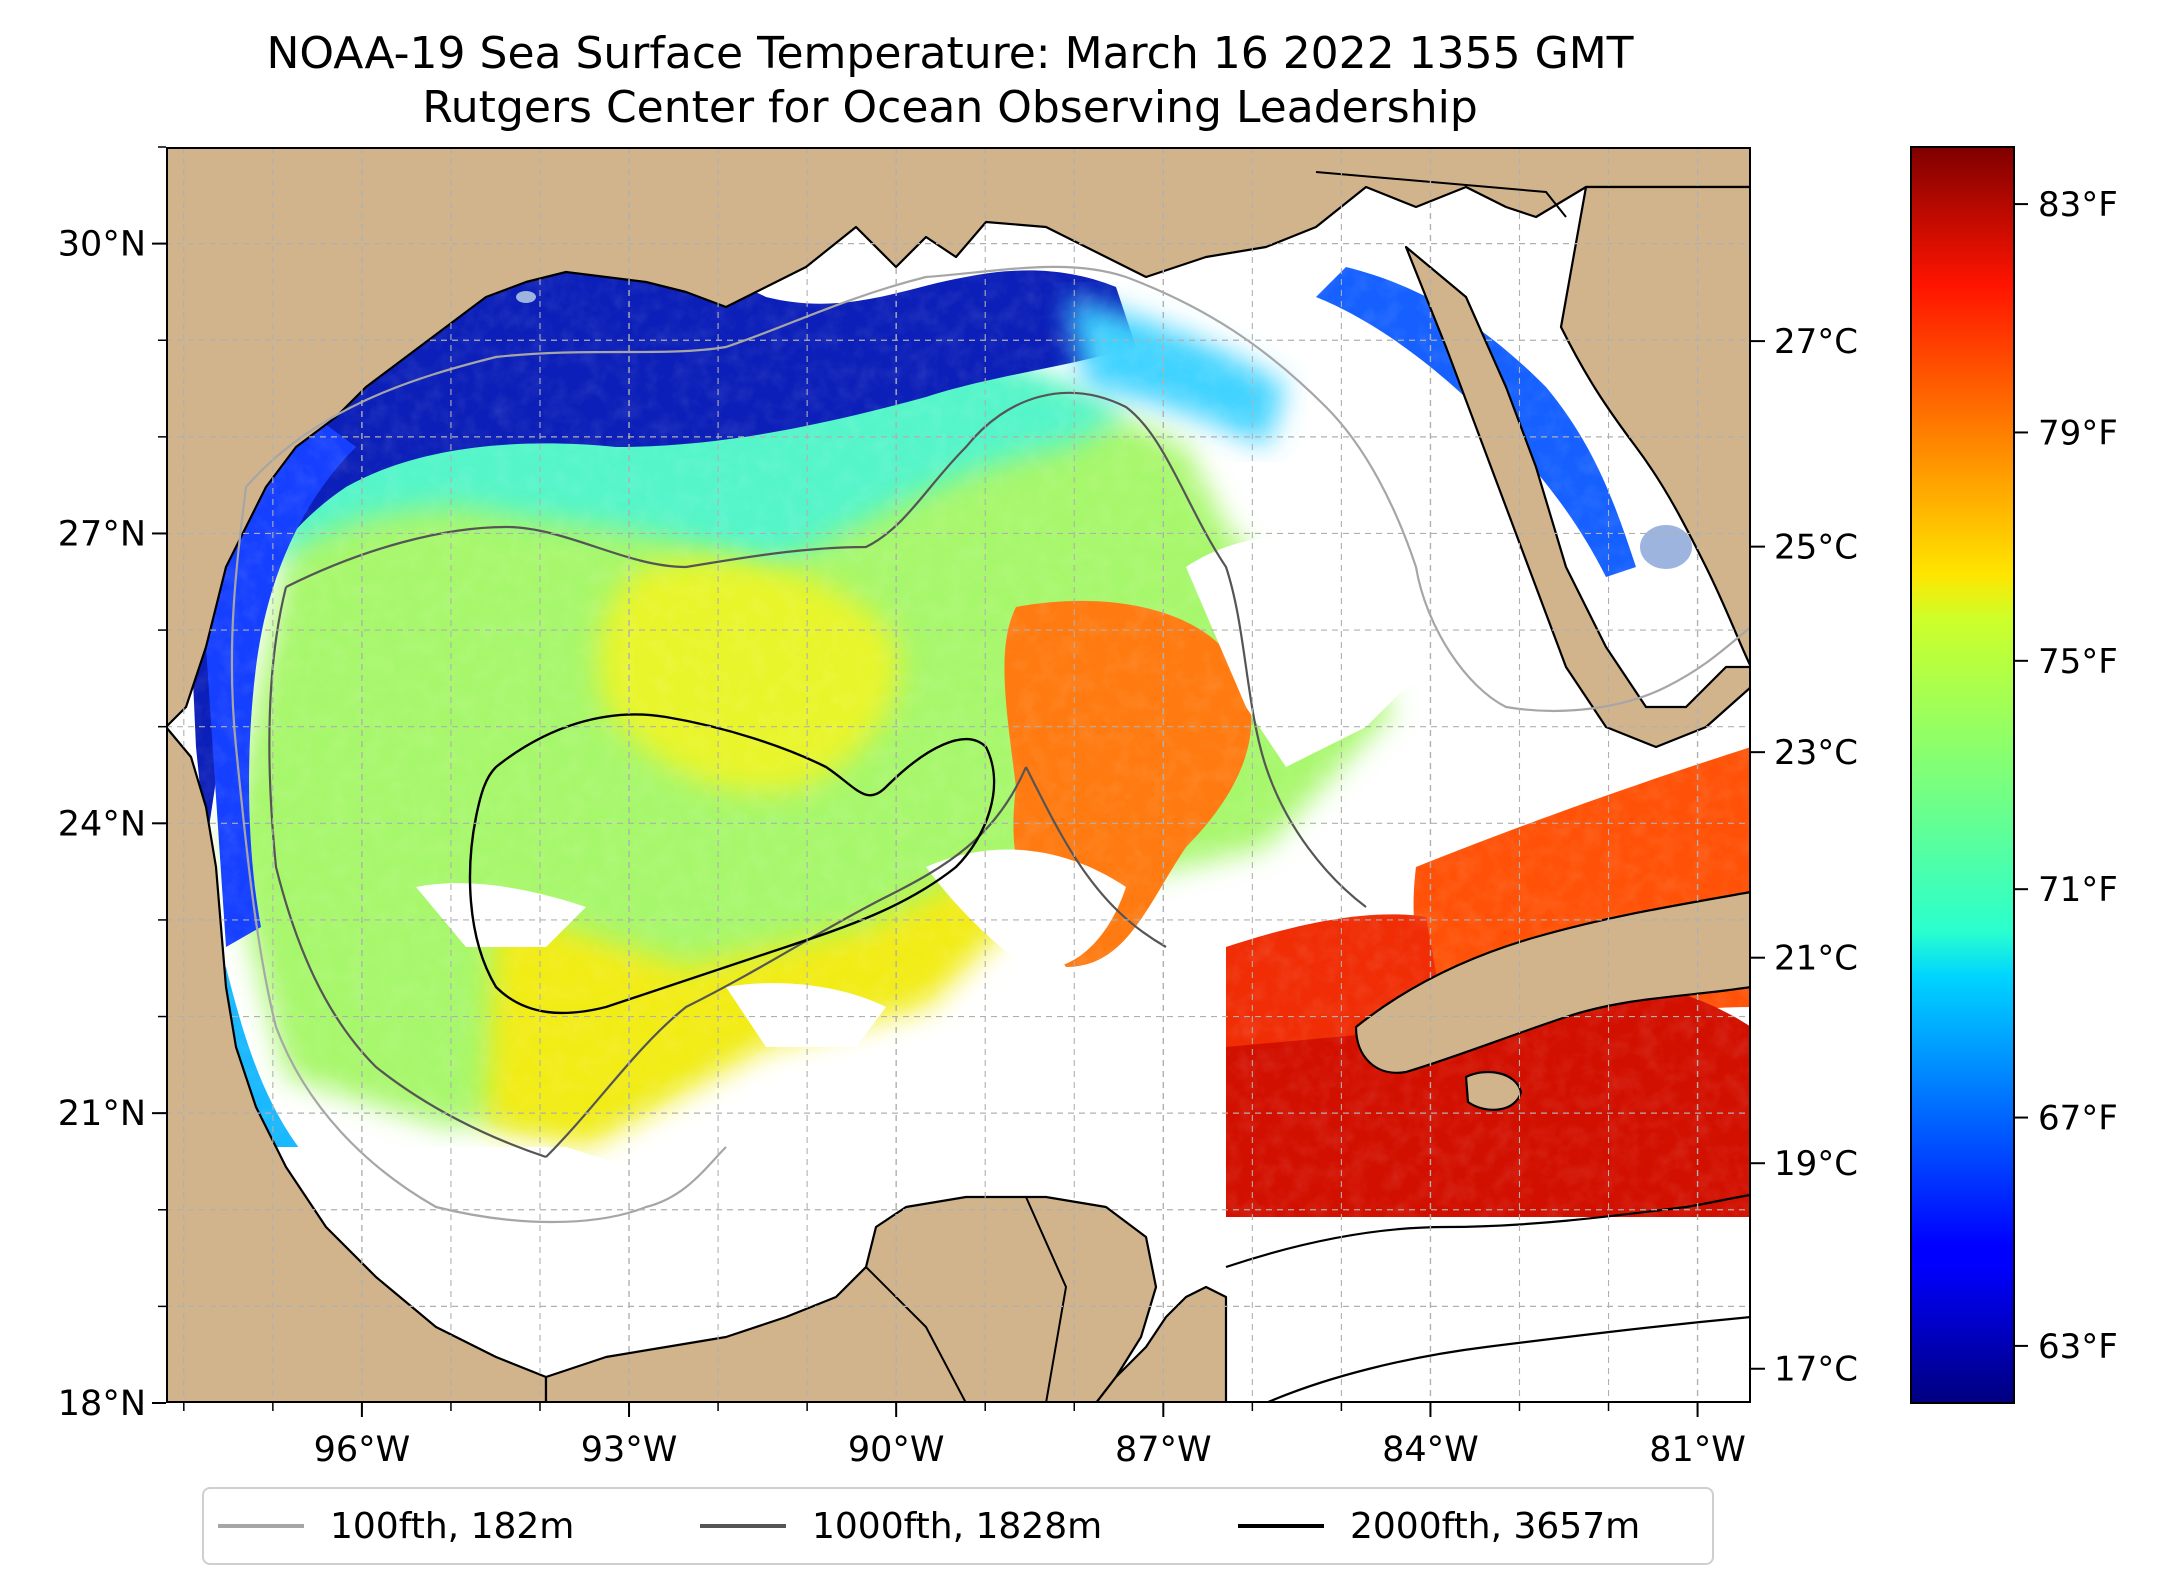  Describe the element at coordinates (1493, 1090) in the screenshot. I see `land-isle-of-youth` at that location.